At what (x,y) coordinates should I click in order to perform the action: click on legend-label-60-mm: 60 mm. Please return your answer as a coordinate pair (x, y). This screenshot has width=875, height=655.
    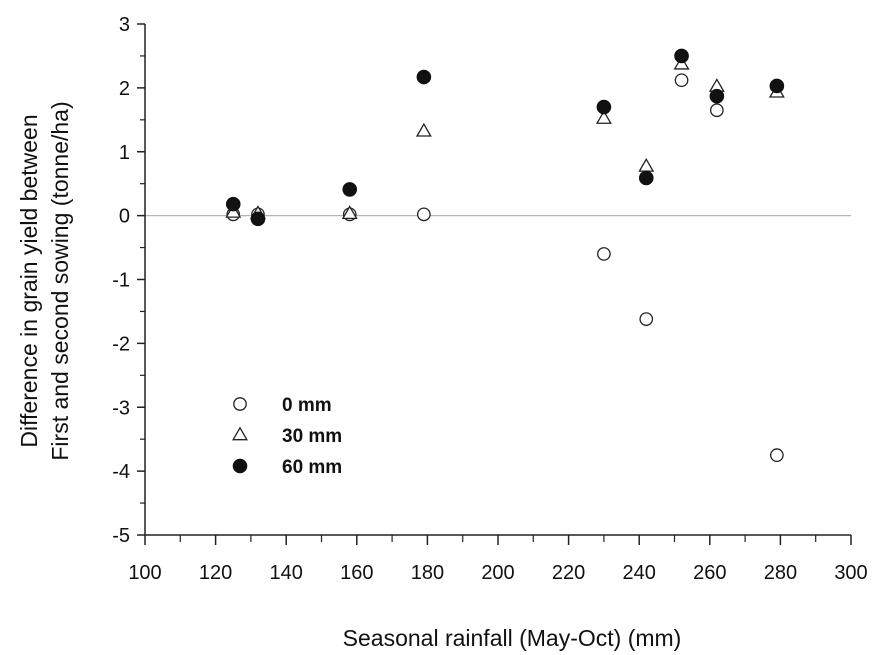
    Looking at the image, I should click on (312, 467).